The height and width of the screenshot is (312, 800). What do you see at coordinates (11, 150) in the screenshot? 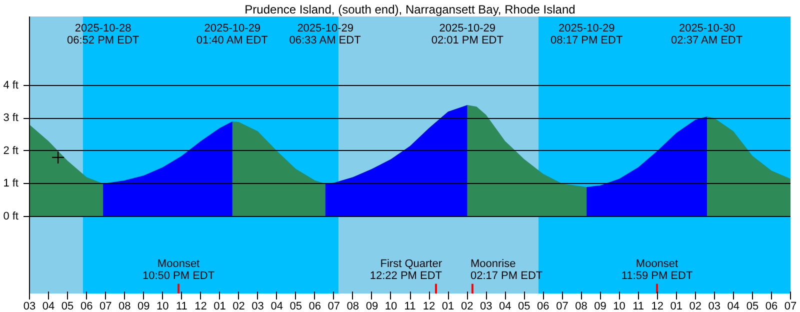
I see `y-tick-label: 2 ft` at bounding box center [11, 150].